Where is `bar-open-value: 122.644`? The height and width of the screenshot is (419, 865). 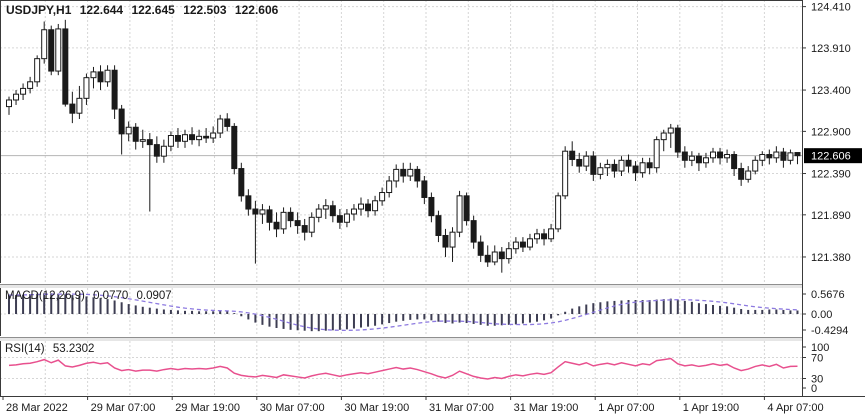 bar-open-value: 122.644 is located at coordinates (101, 10).